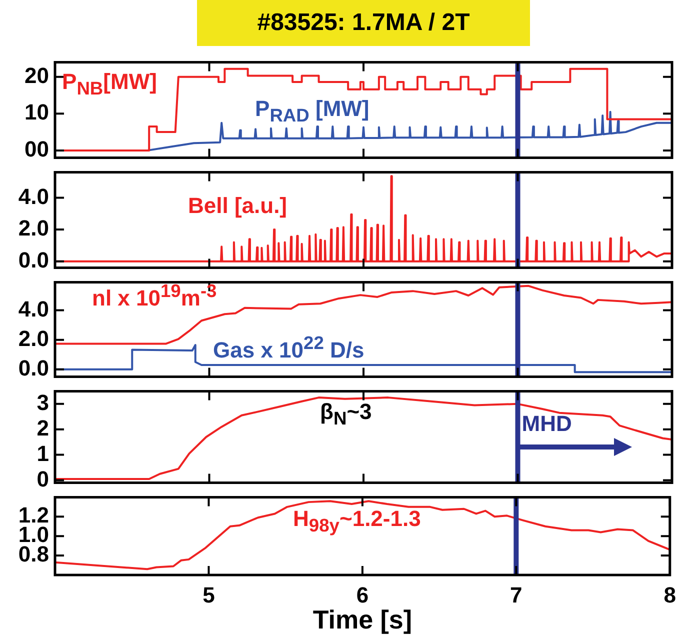 The image size is (684, 637). What do you see at coordinates (516, 595) in the screenshot?
I see `x-tick-label: 7` at bounding box center [516, 595].